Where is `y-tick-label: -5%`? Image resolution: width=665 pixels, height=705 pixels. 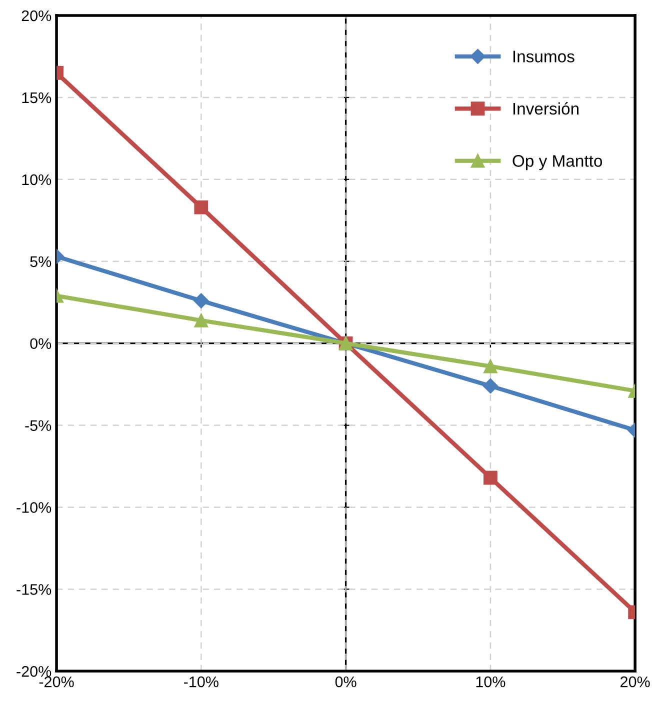
y-tick-label: -5% is located at coordinates (38, 425).